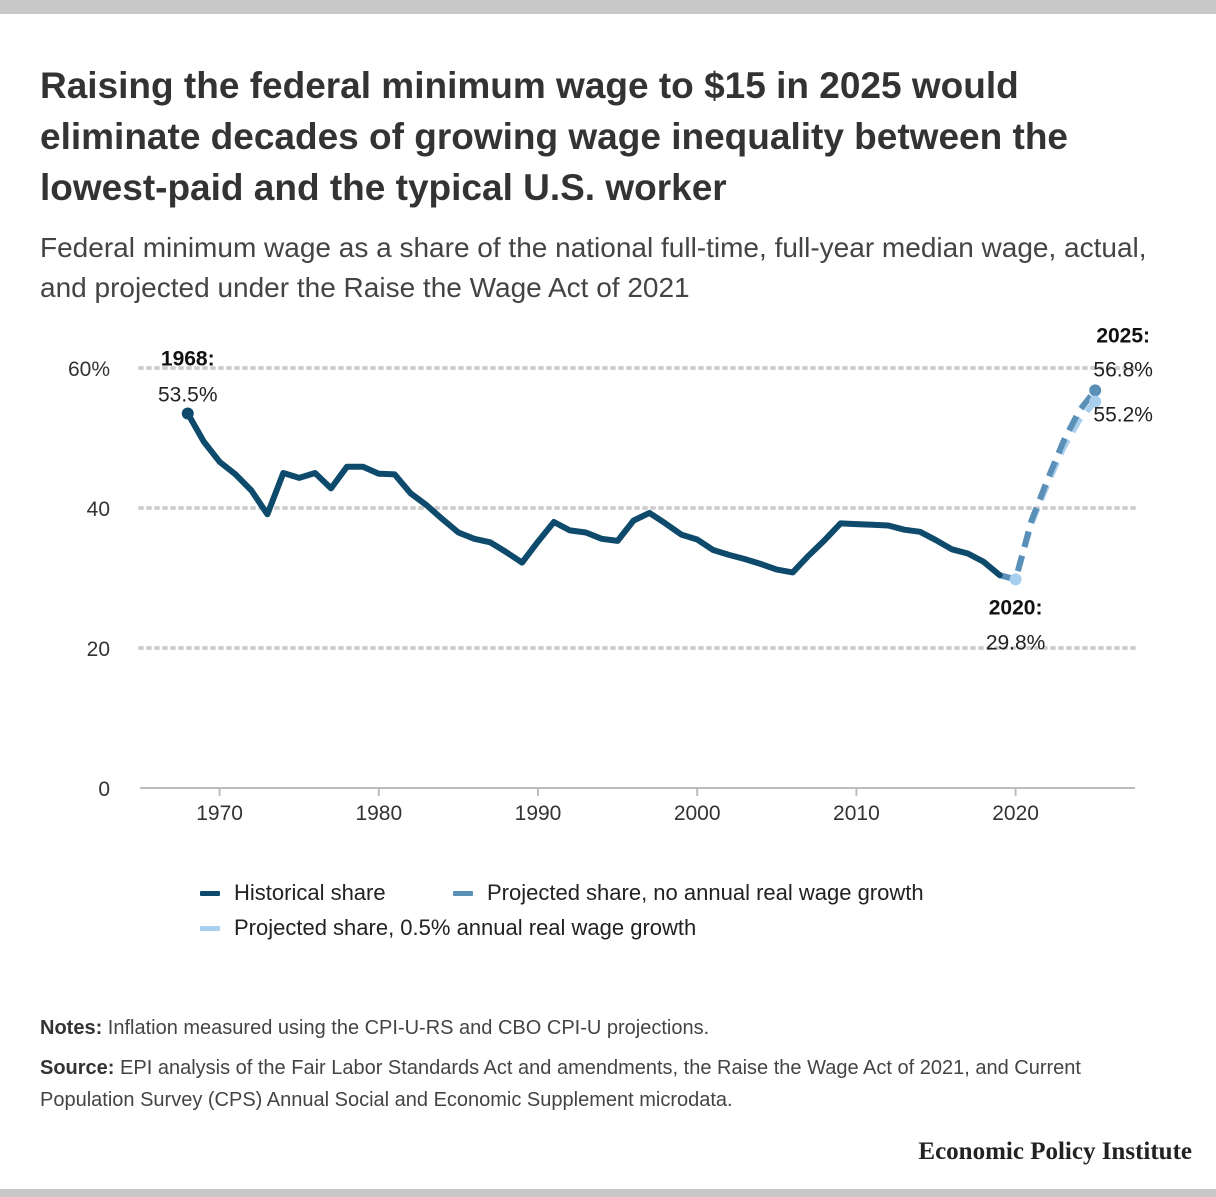 The width and height of the screenshot is (1216, 1197). Describe the element at coordinates (210, 928) in the screenshot. I see `legend-swatch-projected-growth` at that location.